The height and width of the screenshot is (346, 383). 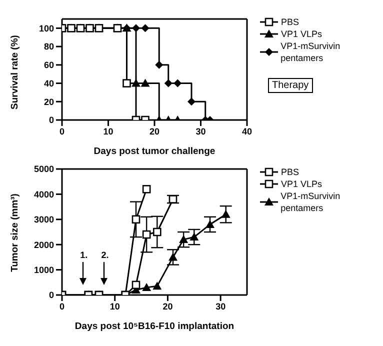 I want to click on x-axis-title: Days post 10⁵B16-F10 implantation, so click(x=154, y=326).